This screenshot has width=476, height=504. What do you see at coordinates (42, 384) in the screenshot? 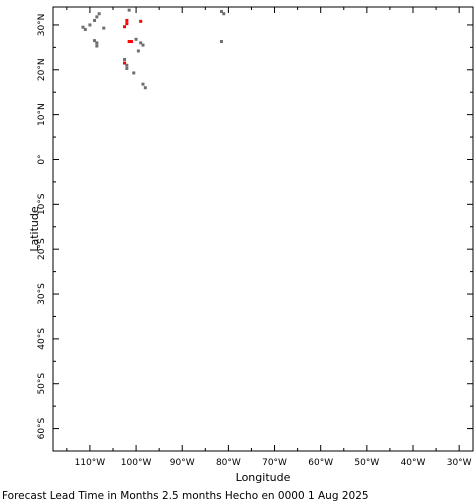
I see `y-tick-label: 50°S` at bounding box center [42, 384].